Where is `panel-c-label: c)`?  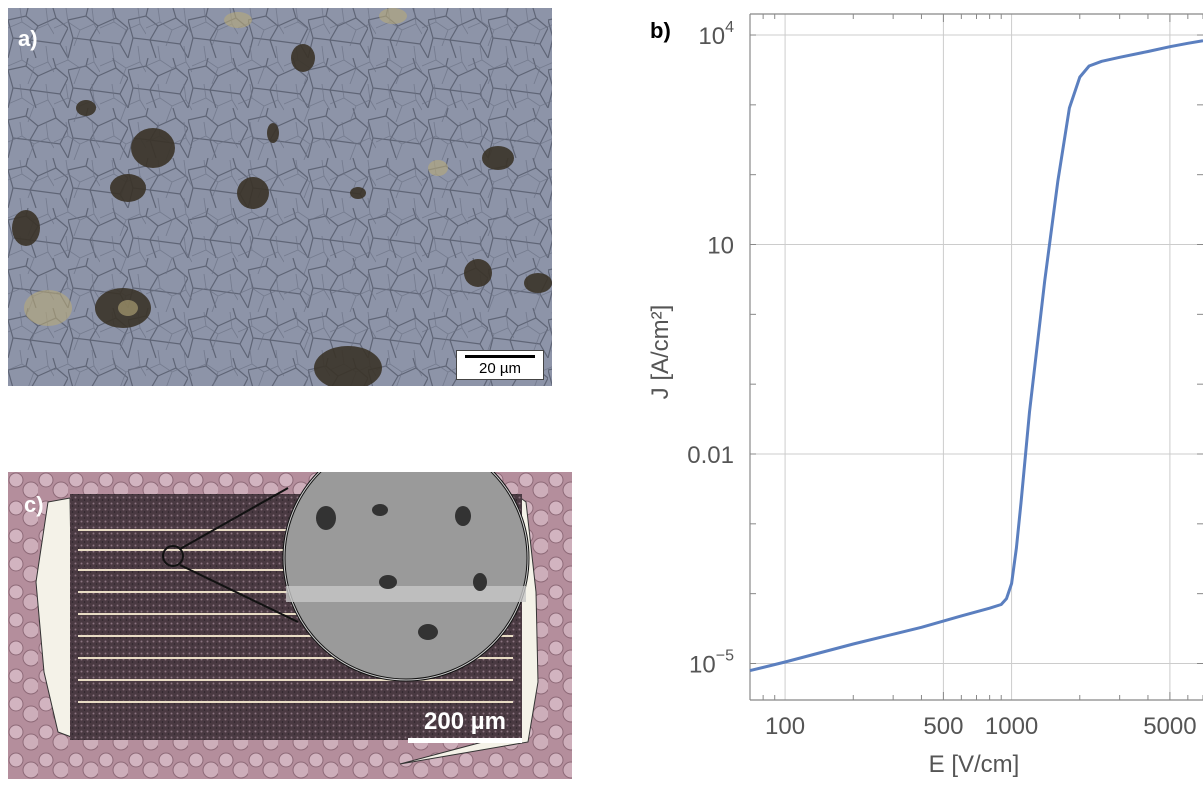
panel-c-label: c) is located at coordinates (34, 504).